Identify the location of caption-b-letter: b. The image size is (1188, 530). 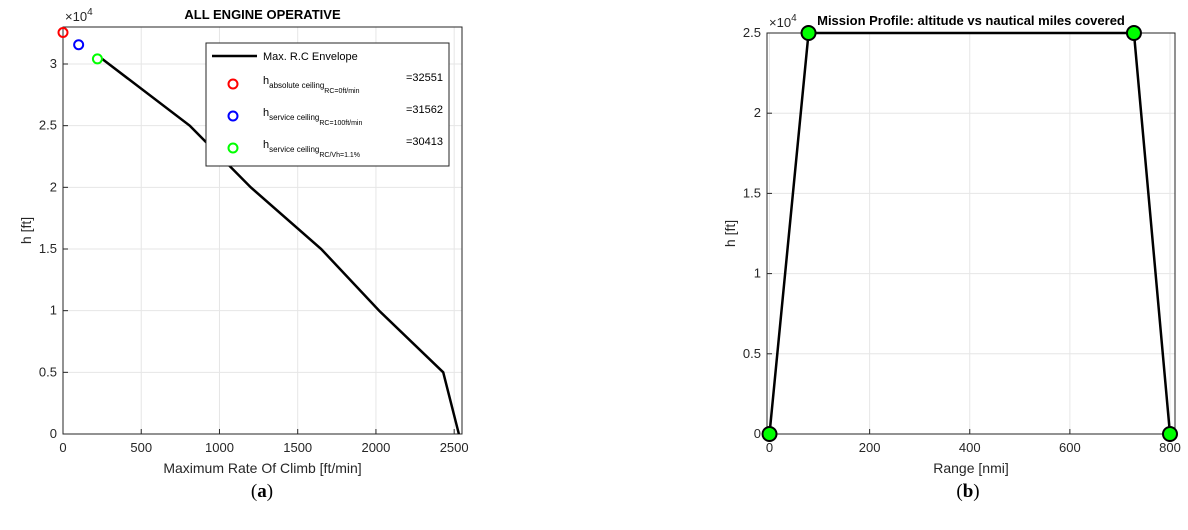
(968, 491).